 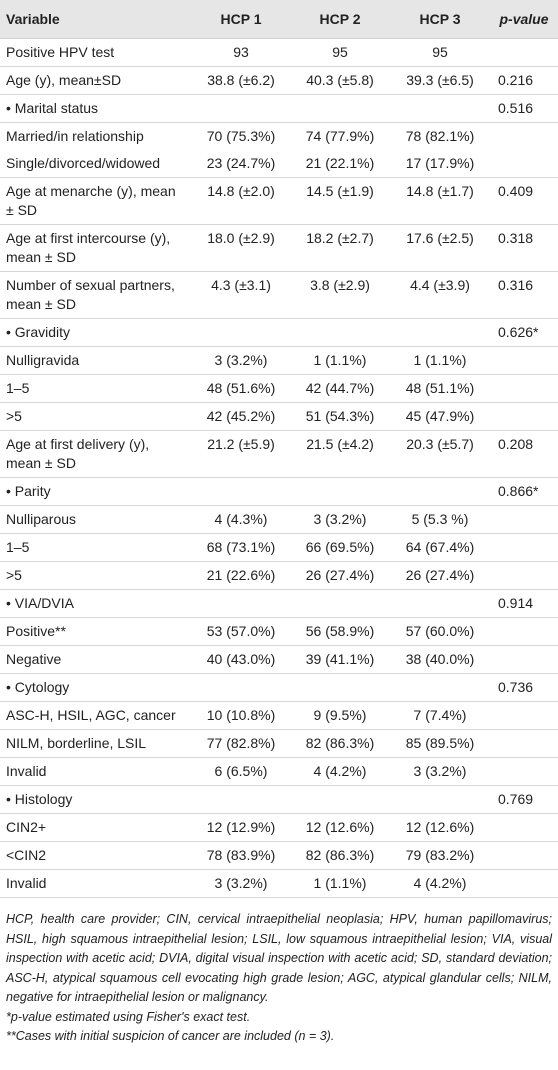 What do you see at coordinates (340, 827) in the screenshot?
I see `table-cell: 12 (12.6%)` at bounding box center [340, 827].